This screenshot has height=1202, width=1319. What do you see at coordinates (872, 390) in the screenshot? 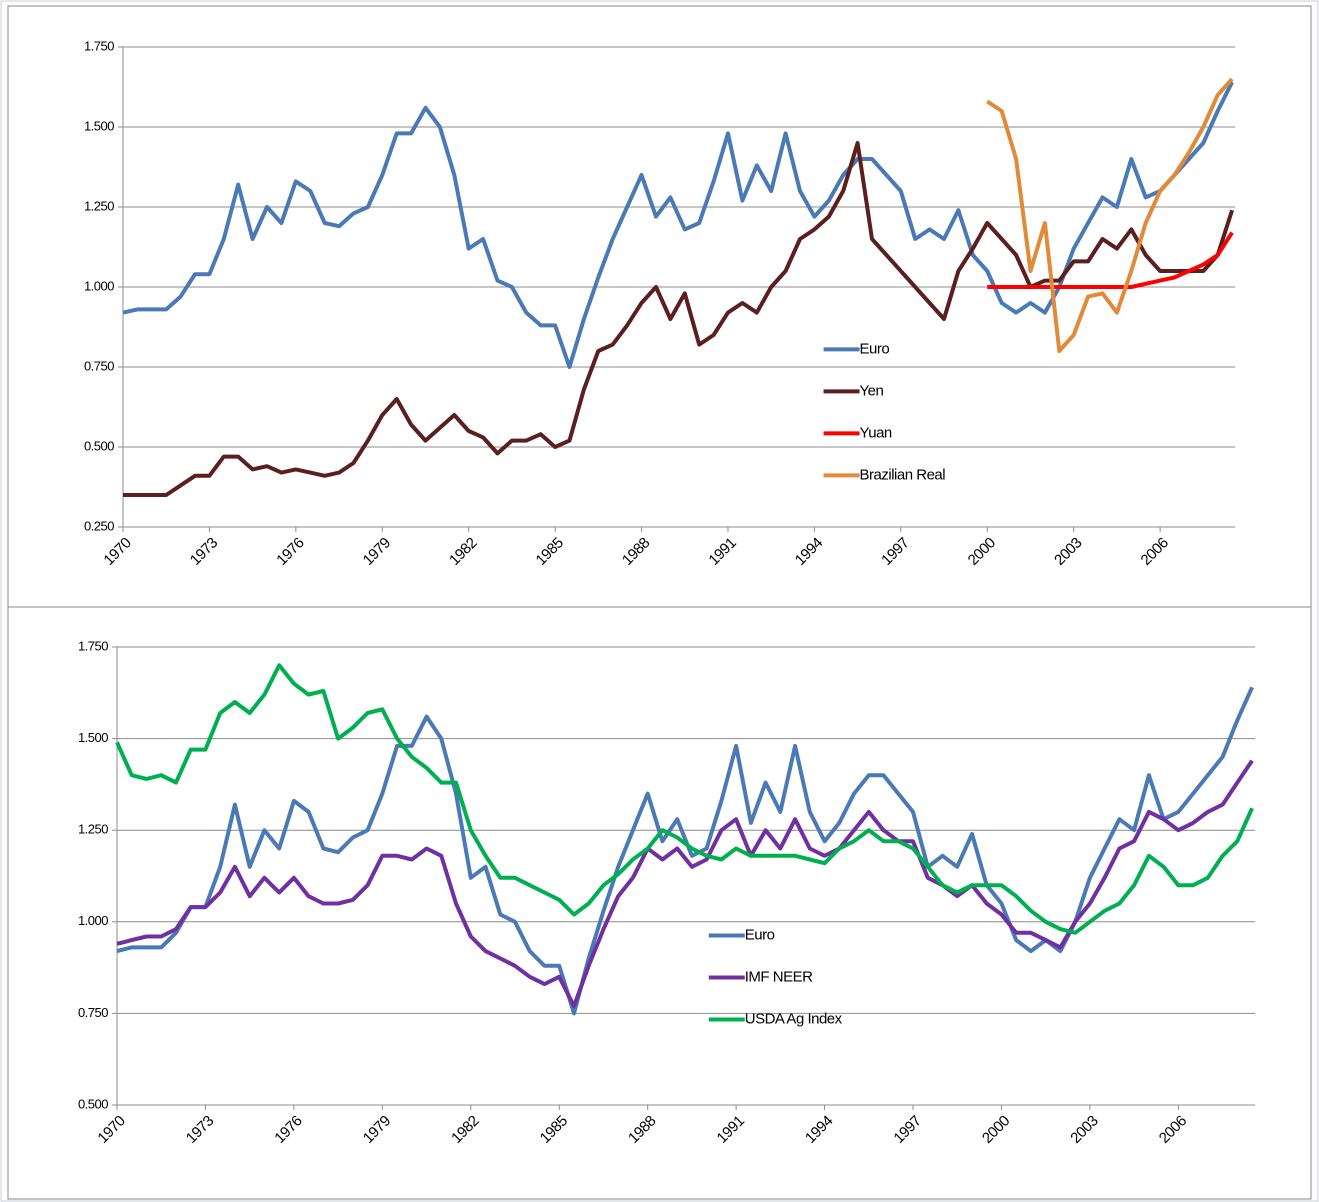
I see `legend-label: Yen` at bounding box center [872, 390].